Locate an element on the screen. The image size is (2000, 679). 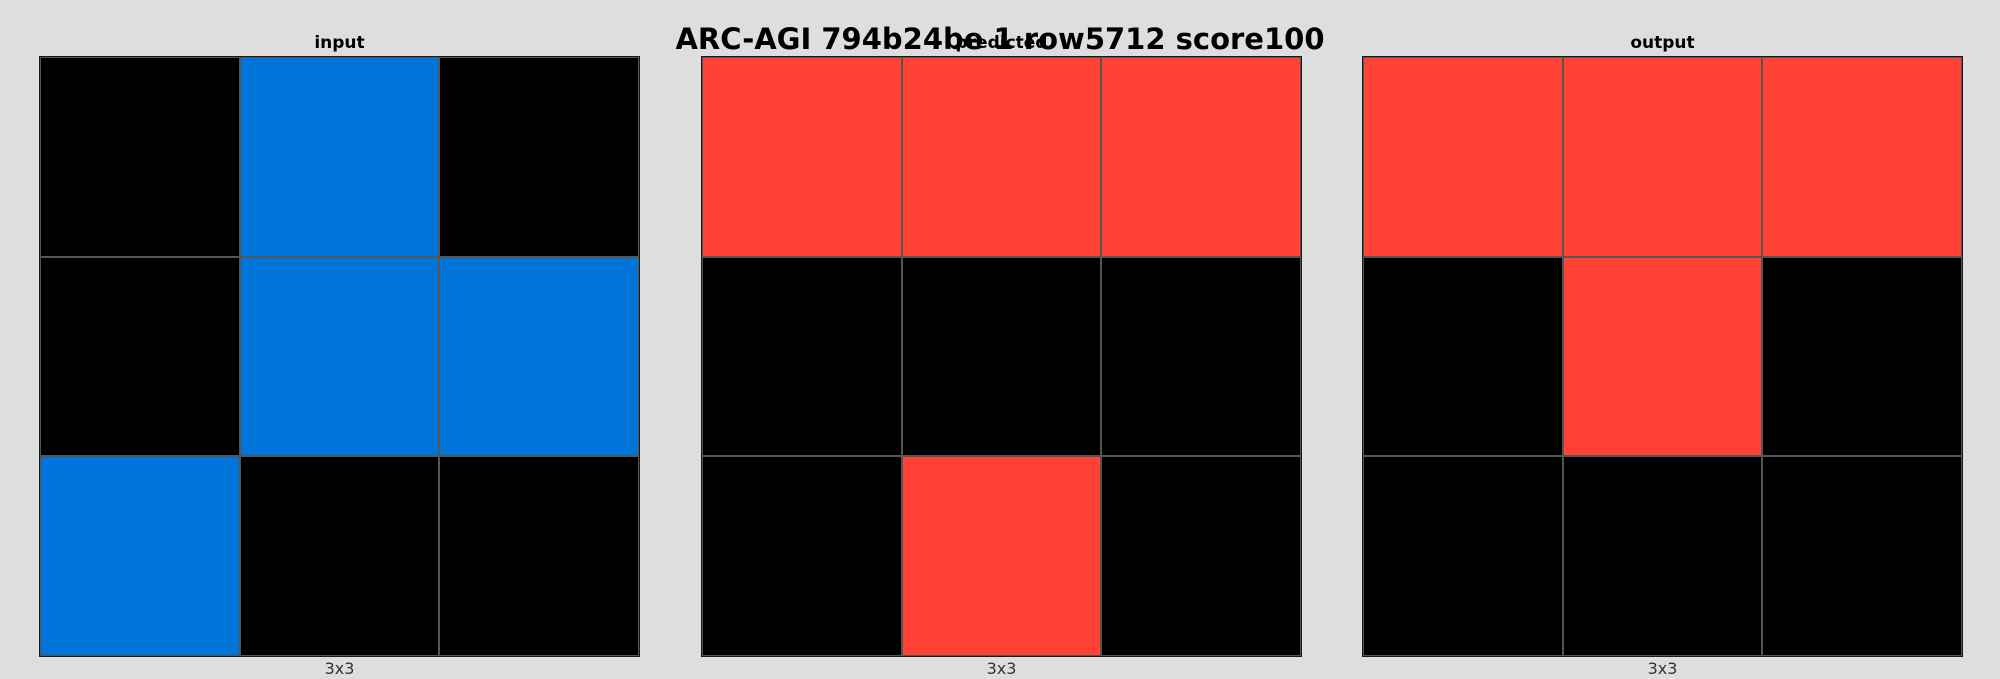
predicted-panel-title: predicted is located at coordinates (1001, 43).